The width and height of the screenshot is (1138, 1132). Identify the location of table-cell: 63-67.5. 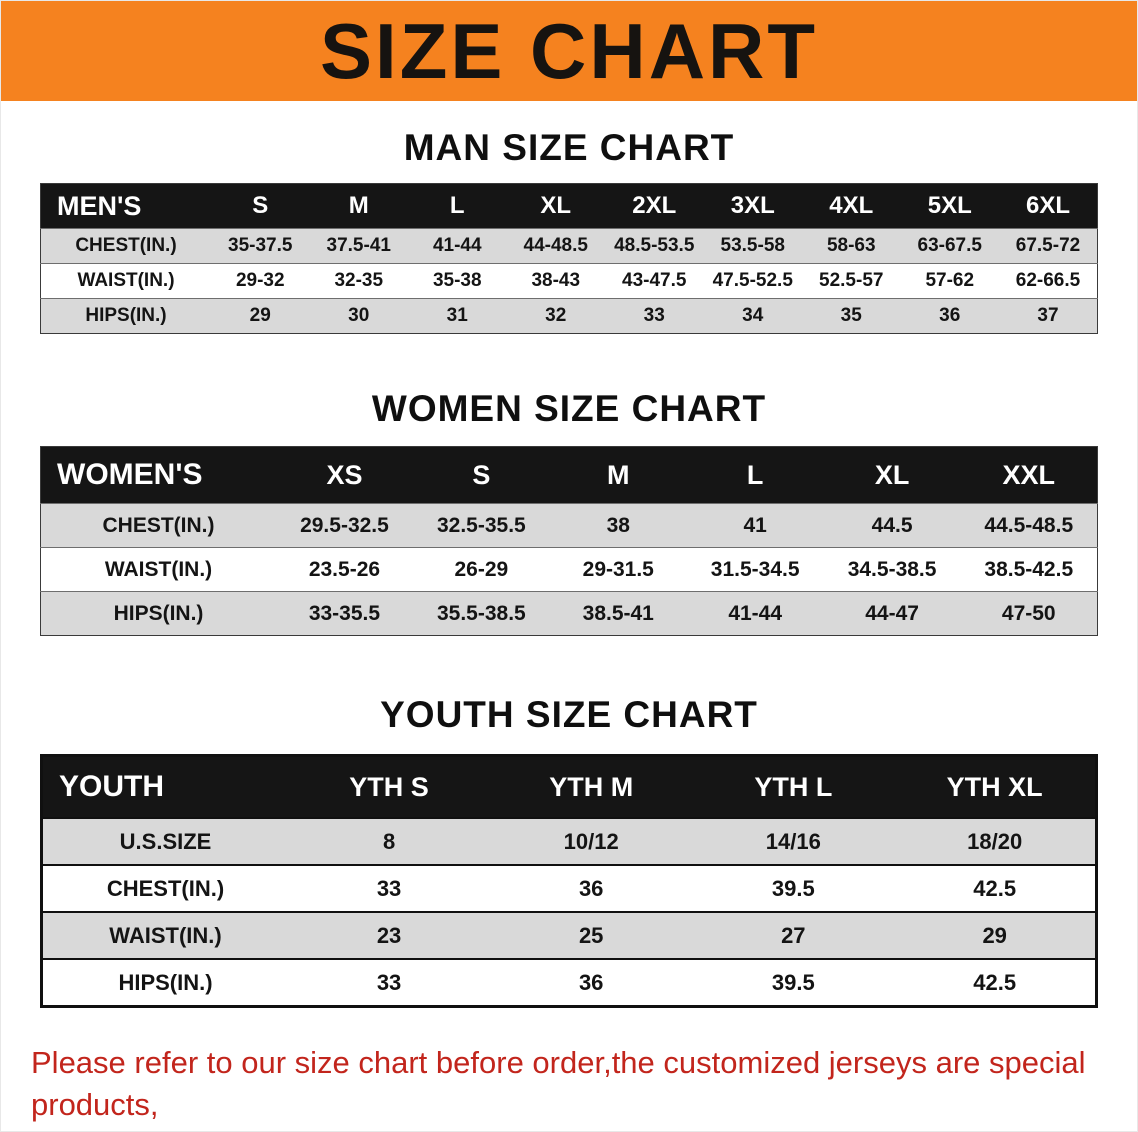
(949, 245).